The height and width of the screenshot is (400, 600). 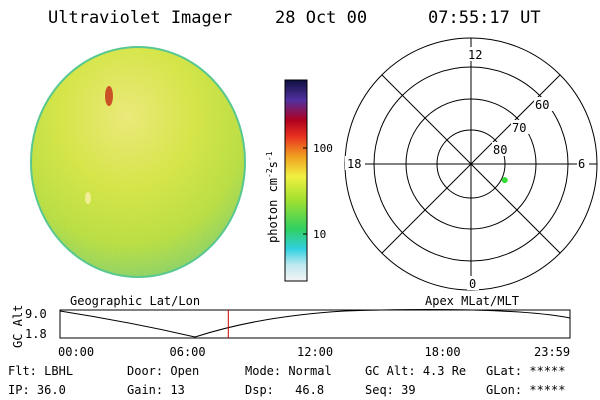 I want to click on timeline-y-min: 1.8, so click(x=36, y=334).